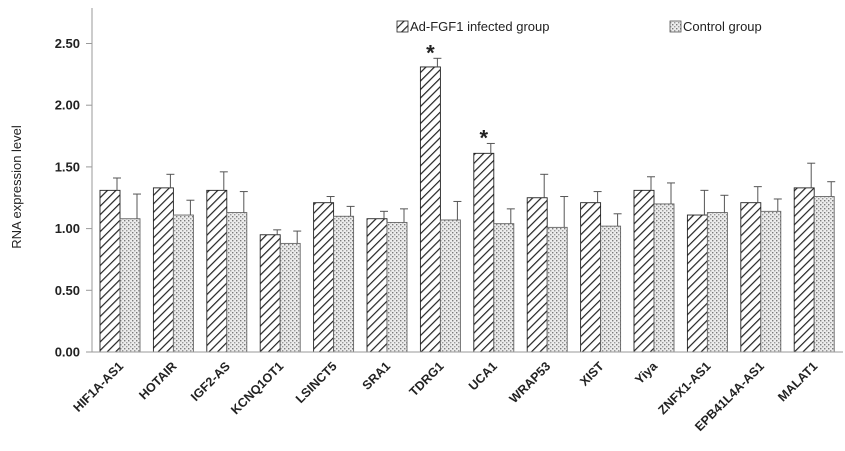  Describe the element at coordinates (530, 382) in the screenshot. I see `x-tick-label-wrap53: WRAP53` at that location.